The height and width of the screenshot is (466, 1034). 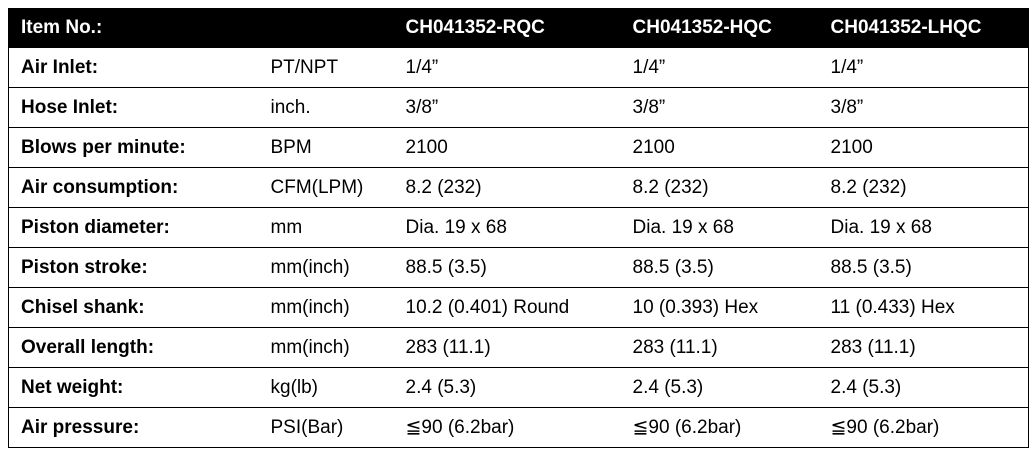 I want to click on spec-unit: CFM(LPM), so click(x=338, y=187).